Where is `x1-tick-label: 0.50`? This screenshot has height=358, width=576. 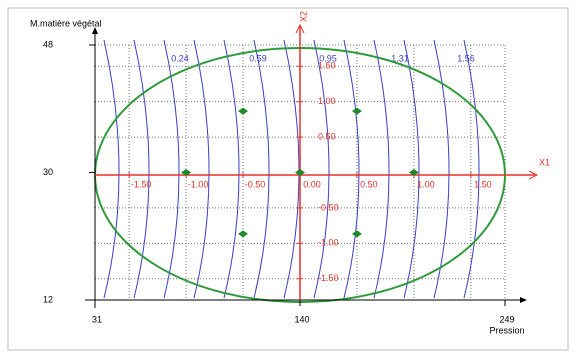 x1-tick-label: 0.50 is located at coordinates (369, 184).